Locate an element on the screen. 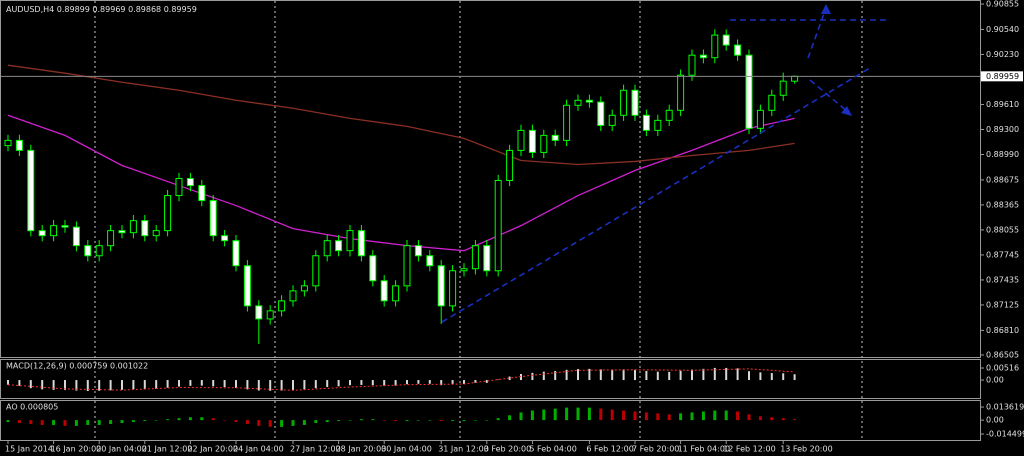 This screenshot has width=1024, height=456. y-tick-label: 0.00 is located at coordinates (995, 380).